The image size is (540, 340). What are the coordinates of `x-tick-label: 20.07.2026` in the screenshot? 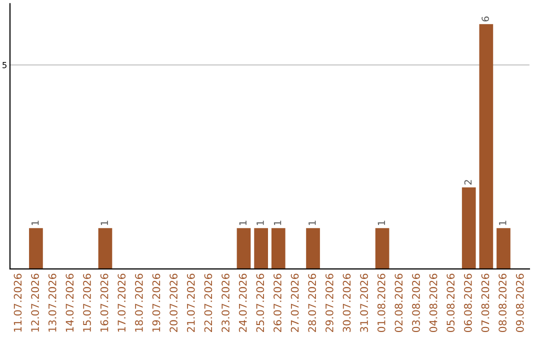 It's located at (174, 303).